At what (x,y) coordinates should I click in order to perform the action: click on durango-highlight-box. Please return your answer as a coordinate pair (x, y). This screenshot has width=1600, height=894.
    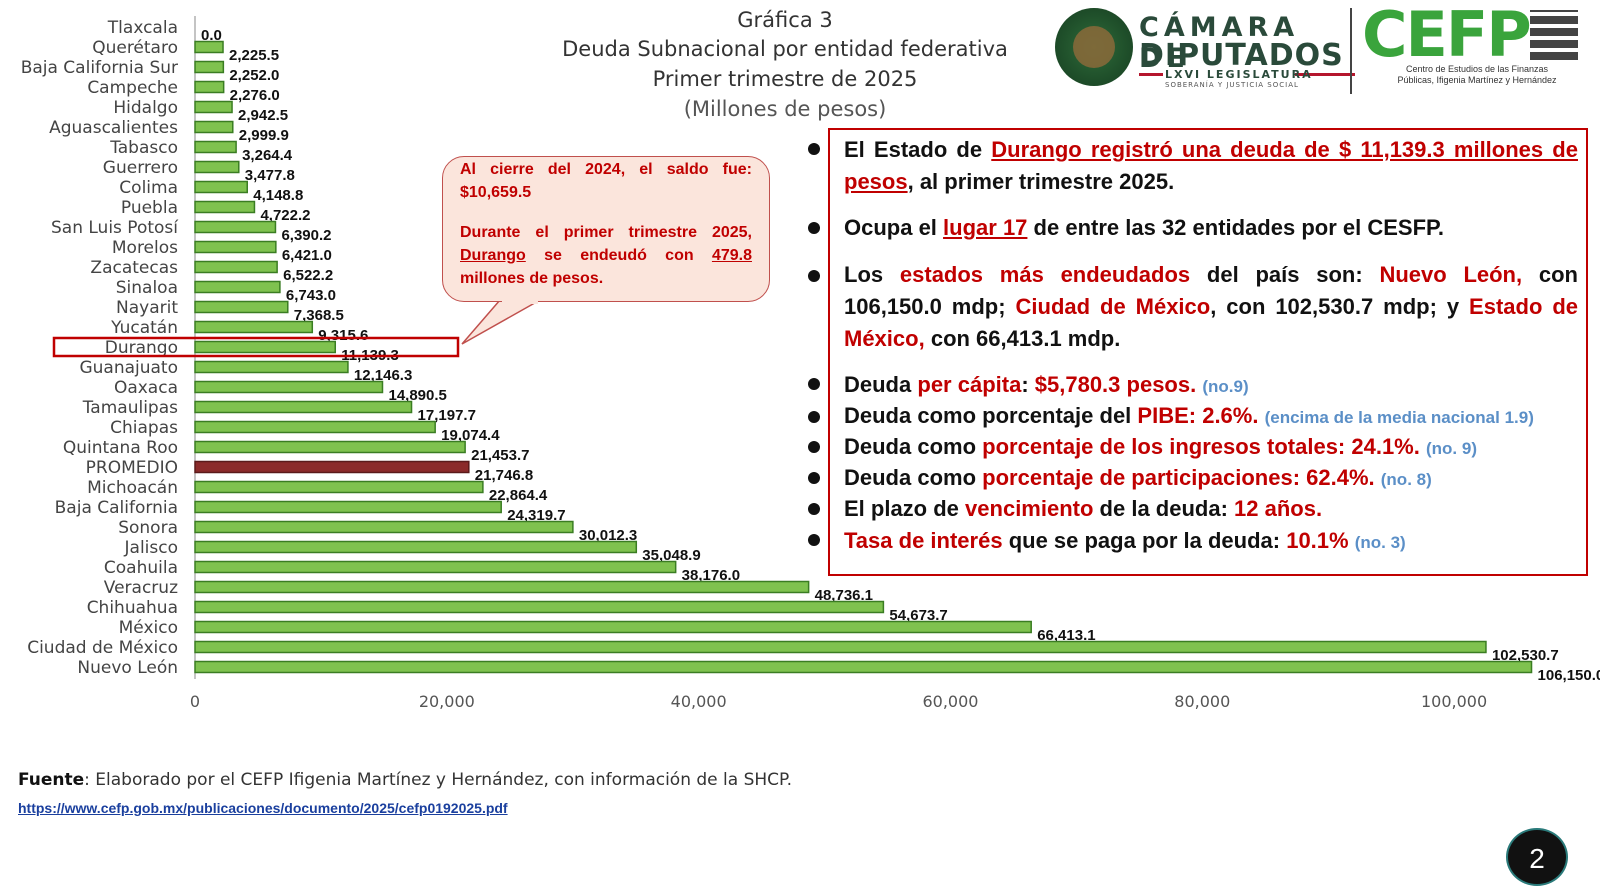
    Looking at the image, I should click on (256, 347).